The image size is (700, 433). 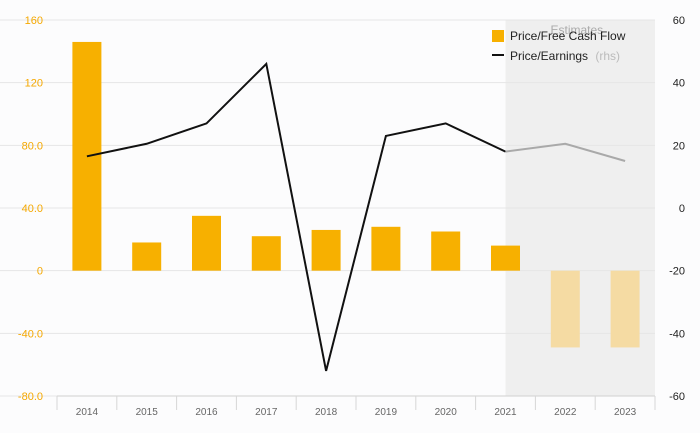 What do you see at coordinates (34, 84) in the screenshot?
I see `left-tick-label: 120` at bounding box center [34, 84].